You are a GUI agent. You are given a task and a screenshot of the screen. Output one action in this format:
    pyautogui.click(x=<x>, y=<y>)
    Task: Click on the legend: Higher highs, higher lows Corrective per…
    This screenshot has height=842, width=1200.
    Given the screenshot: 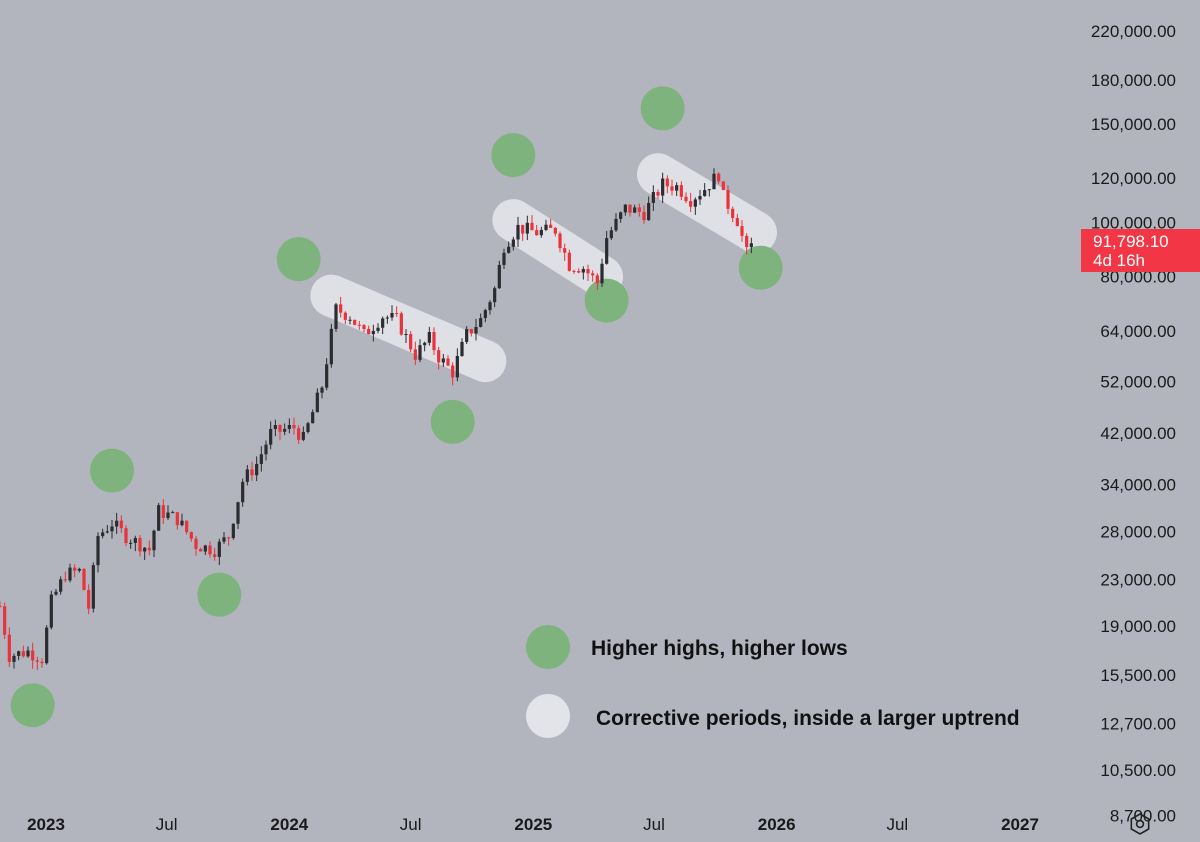 What is the action you would take?
    pyautogui.click(x=773, y=681)
    